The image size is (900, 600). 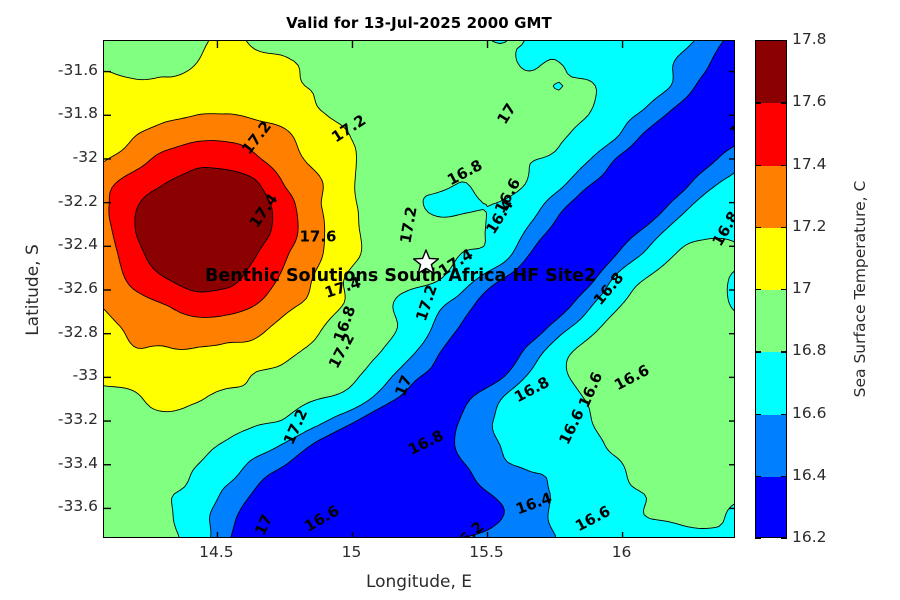 What do you see at coordinates (33, 290) in the screenshot?
I see `y-axis-label: Latitude, S` at bounding box center [33, 290].